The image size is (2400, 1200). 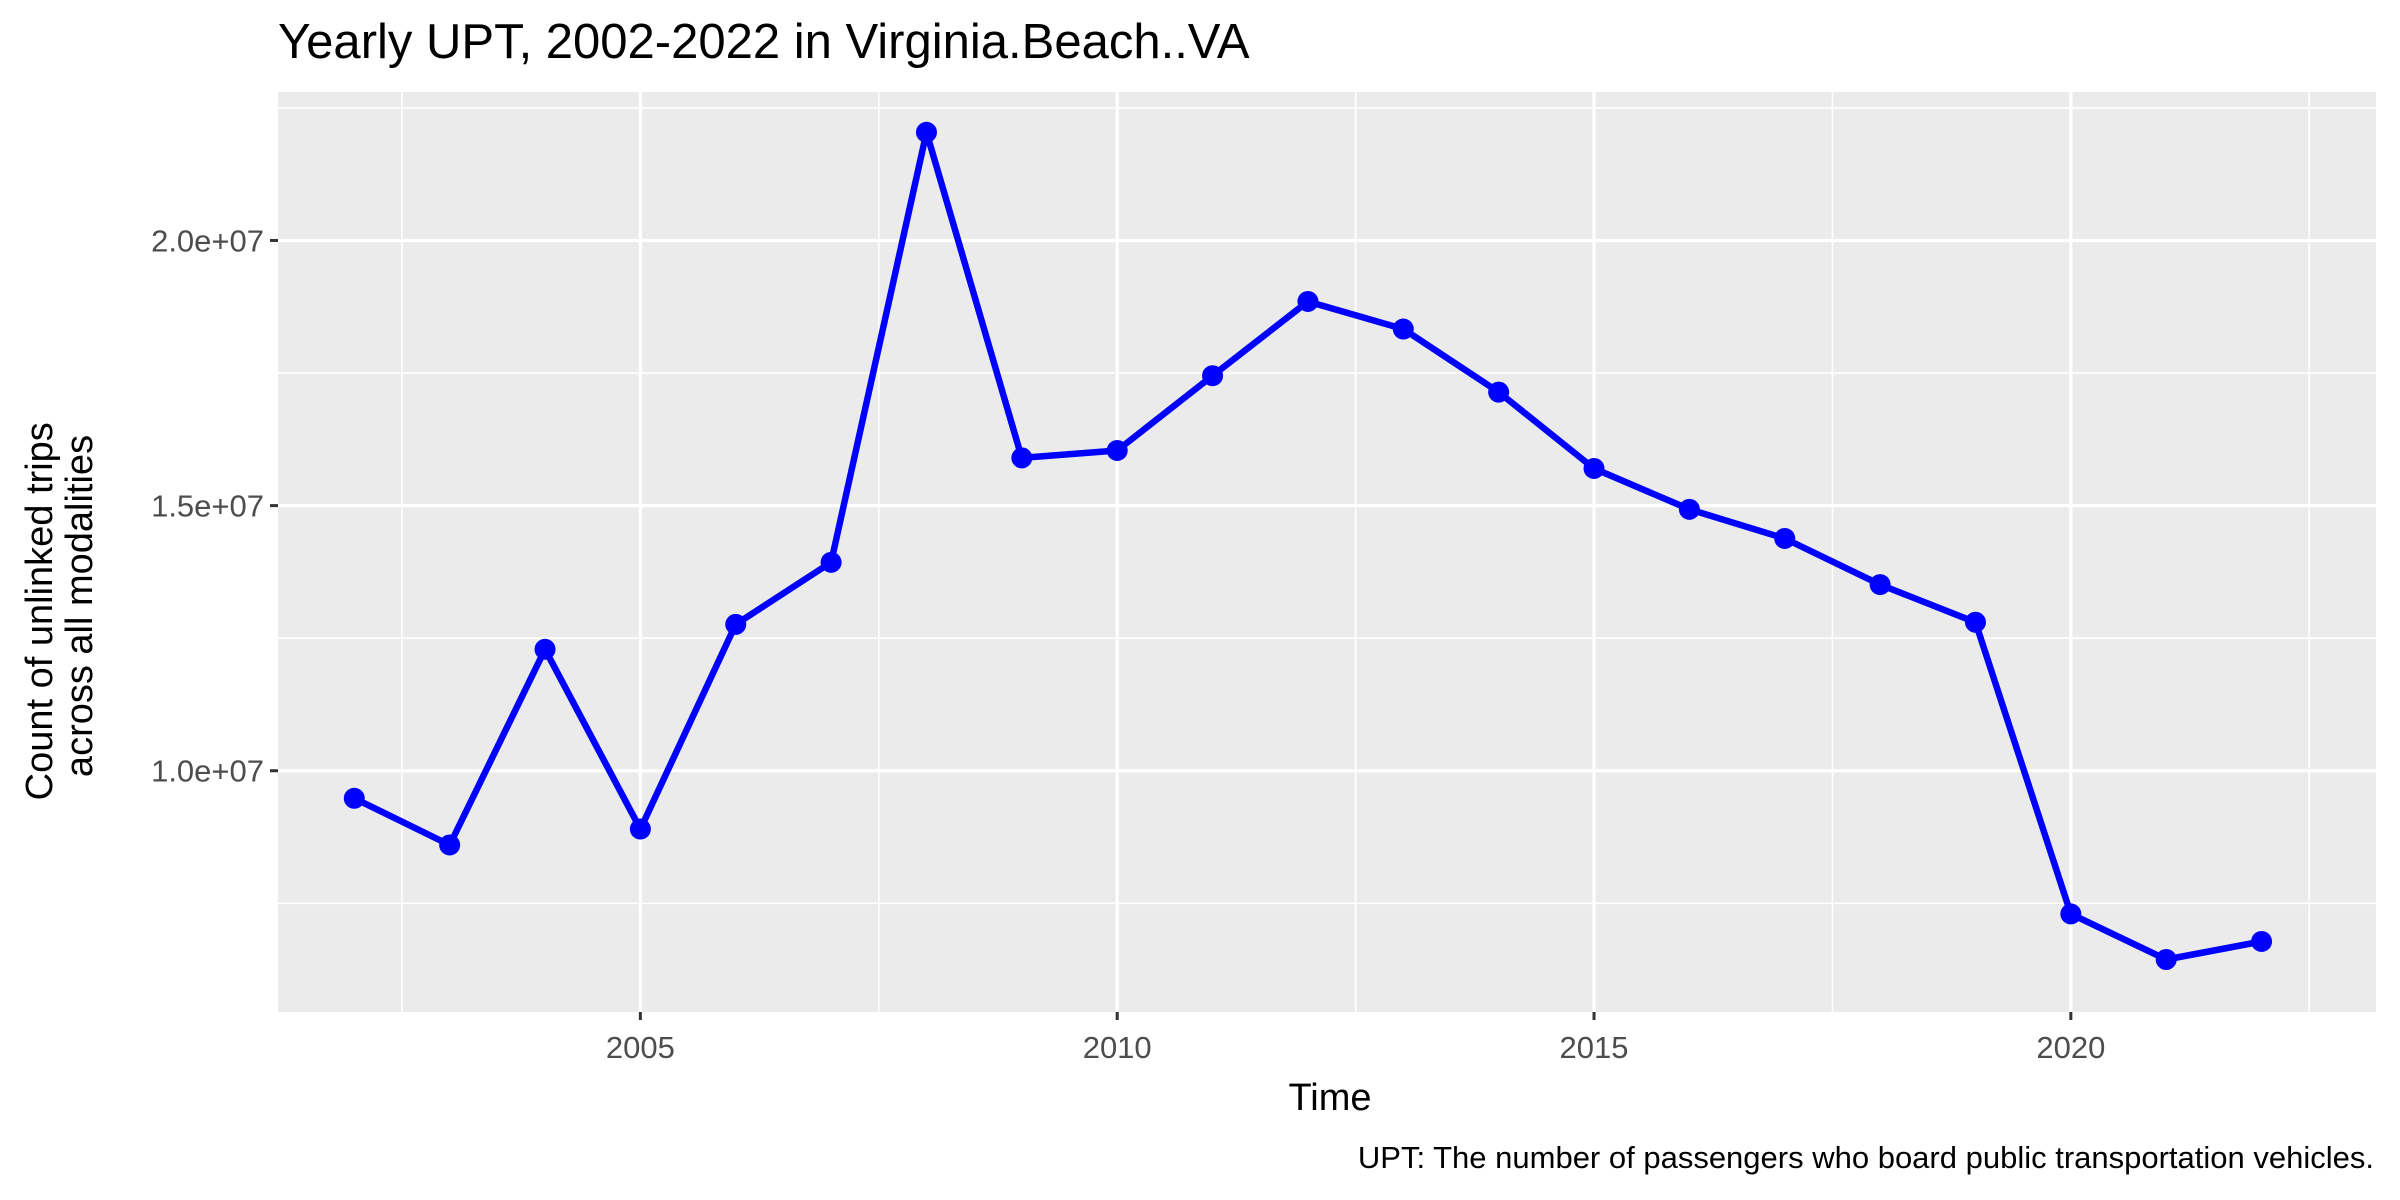 I want to click on y-axis-title-line-2: across all modalities, so click(x=80, y=606).